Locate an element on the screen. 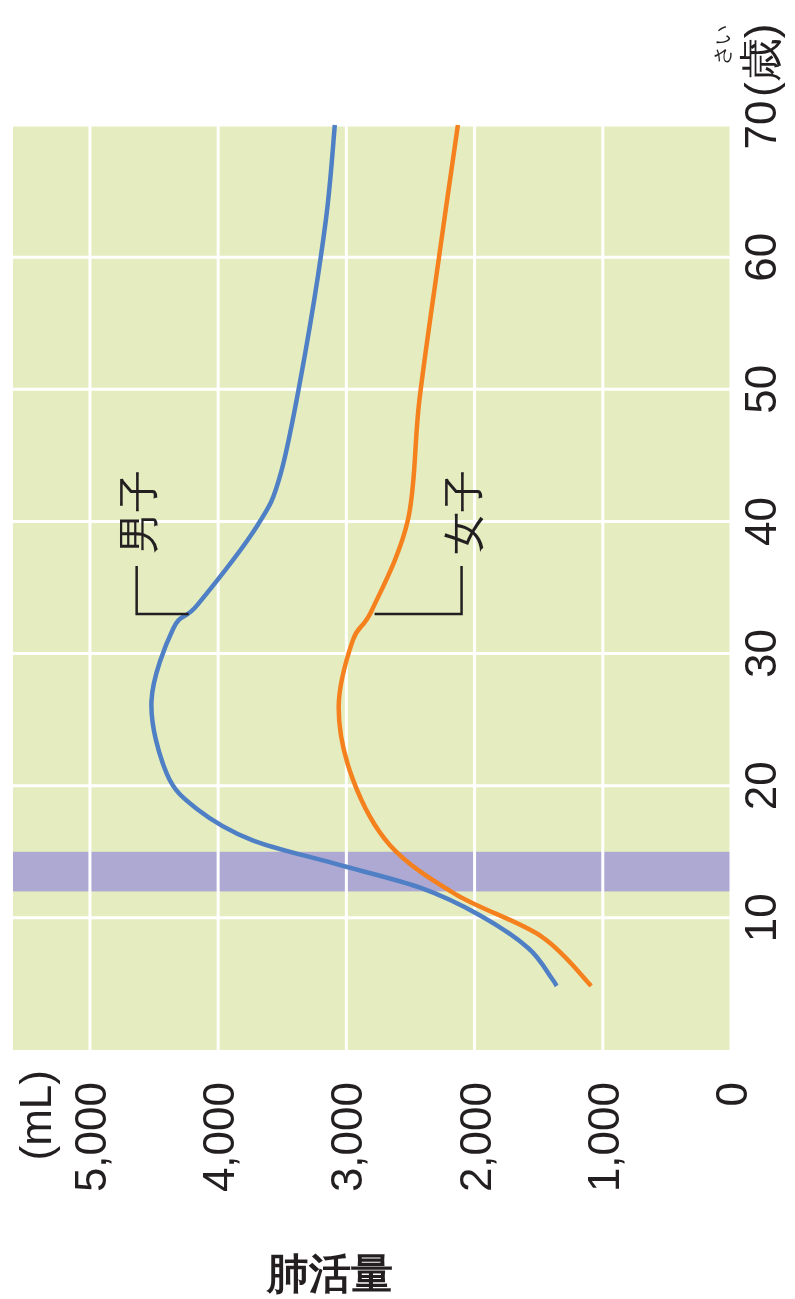  y-axis-title: (歳) is located at coordinates (760, 60).